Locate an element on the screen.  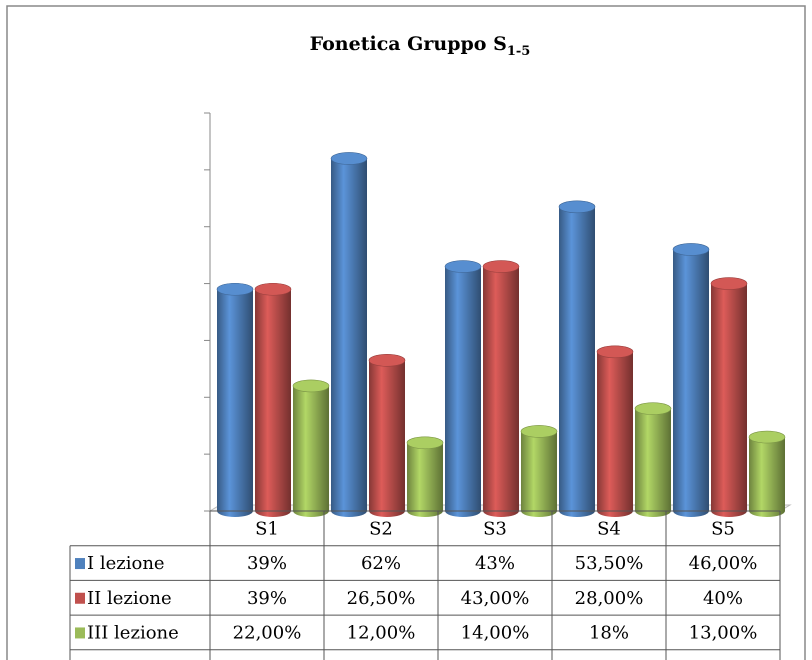
legend-label: I lezione is located at coordinates (126, 563).